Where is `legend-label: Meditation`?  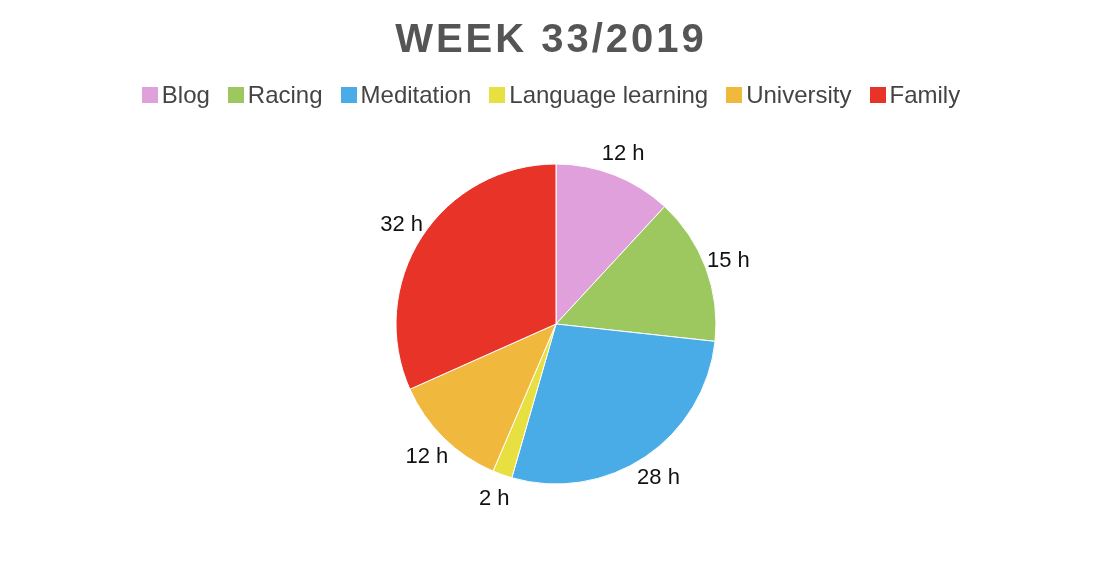
legend-label: Meditation is located at coordinates (416, 95).